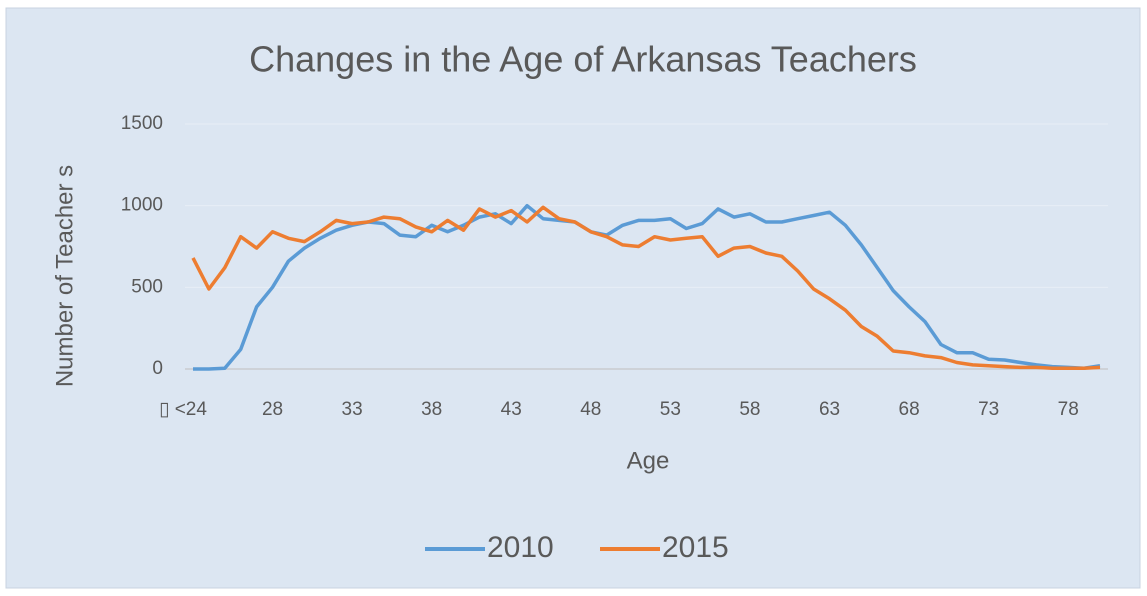 This screenshot has height=596, width=1147. Describe the element at coordinates (648, 460) in the screenshot. I see `x-axis-label: Age` at that location.